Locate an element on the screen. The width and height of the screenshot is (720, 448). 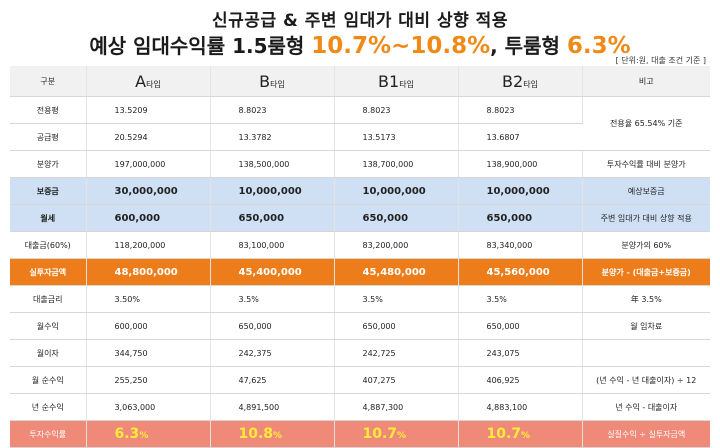
note-actual: 분양가 - (대출금+보증금) is located at coordinates (646, 272).